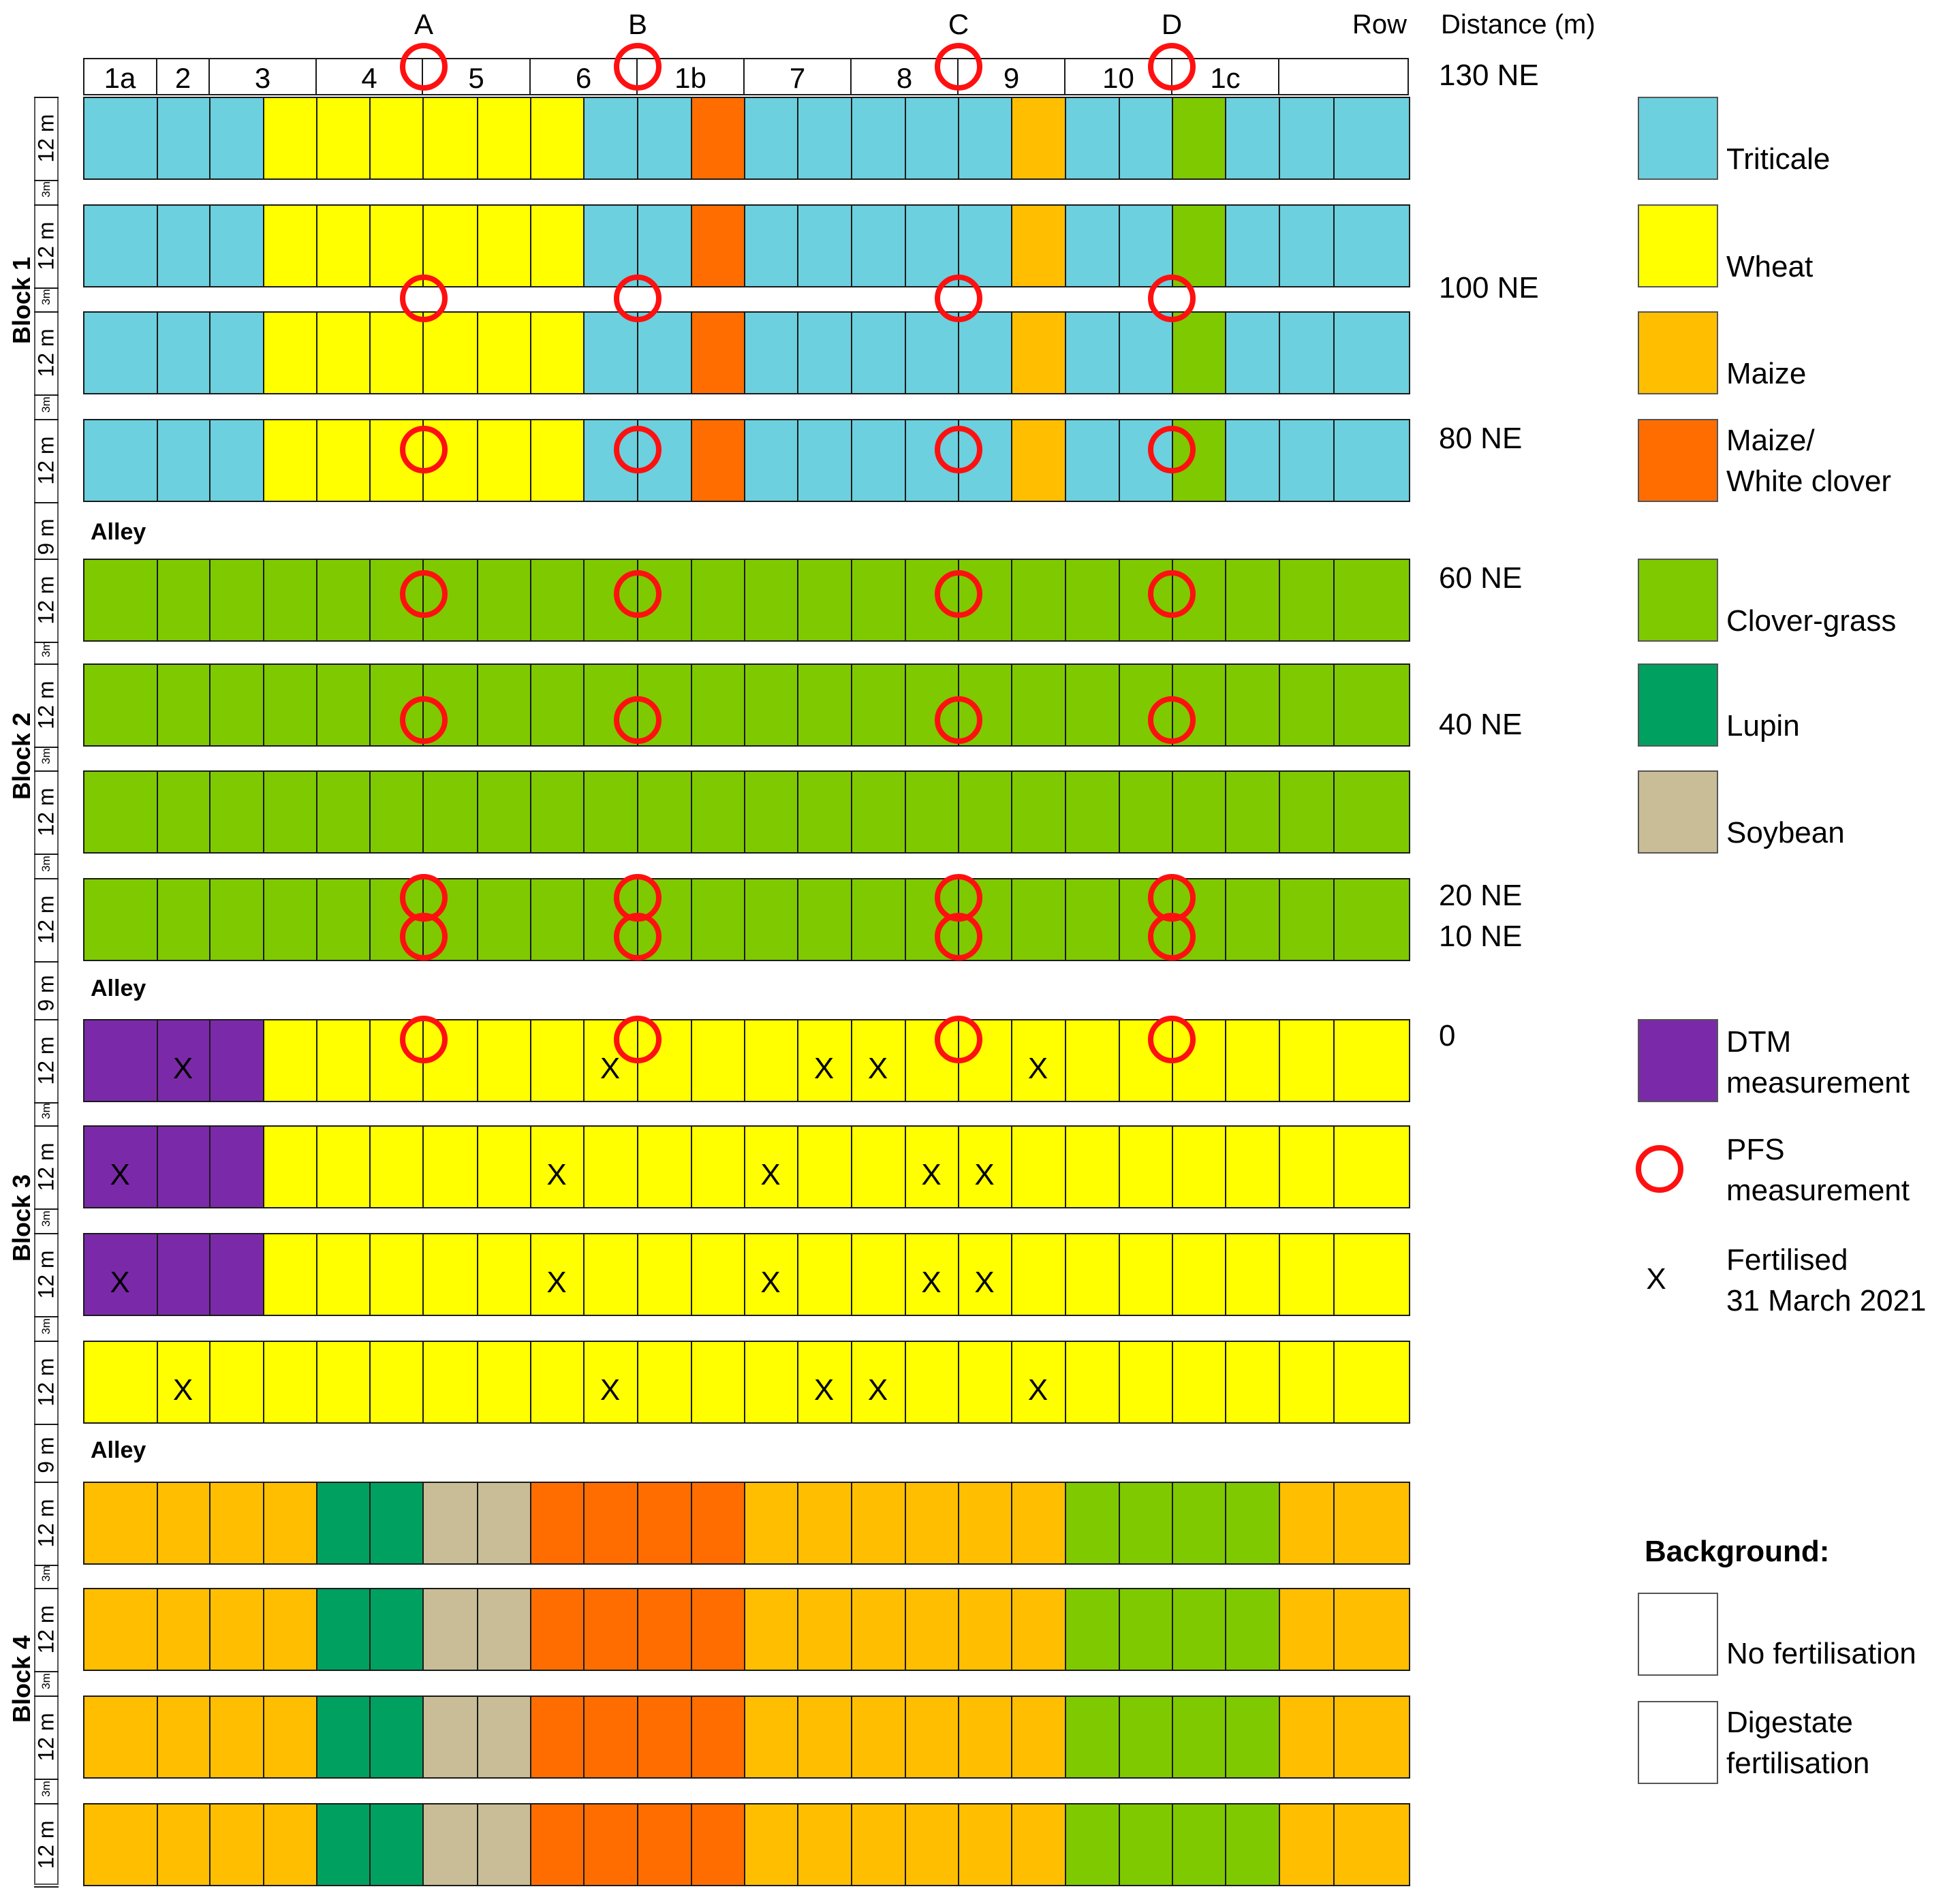 The image size is (1960, 1891). I want to click on legend-swatch-triticale, so click(1678, 138).